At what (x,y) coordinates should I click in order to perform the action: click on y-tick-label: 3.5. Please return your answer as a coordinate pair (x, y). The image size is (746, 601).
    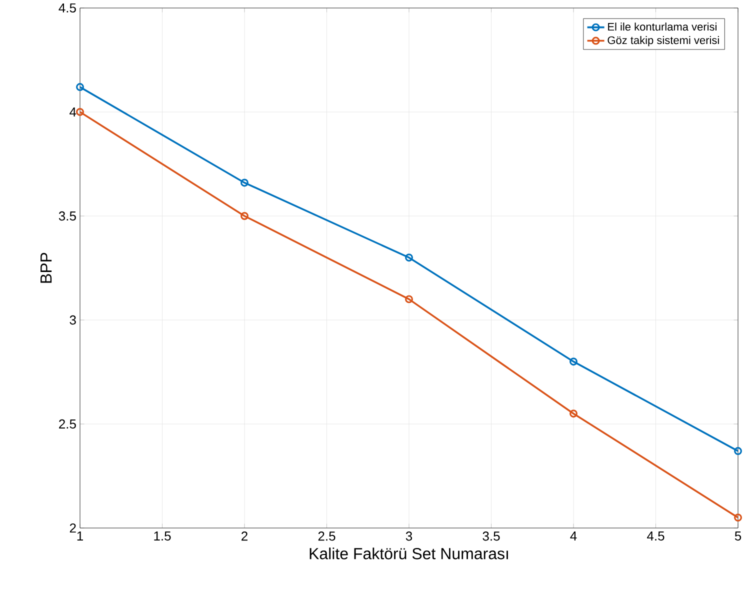
    Looking at the image, I should click on (67, 216).